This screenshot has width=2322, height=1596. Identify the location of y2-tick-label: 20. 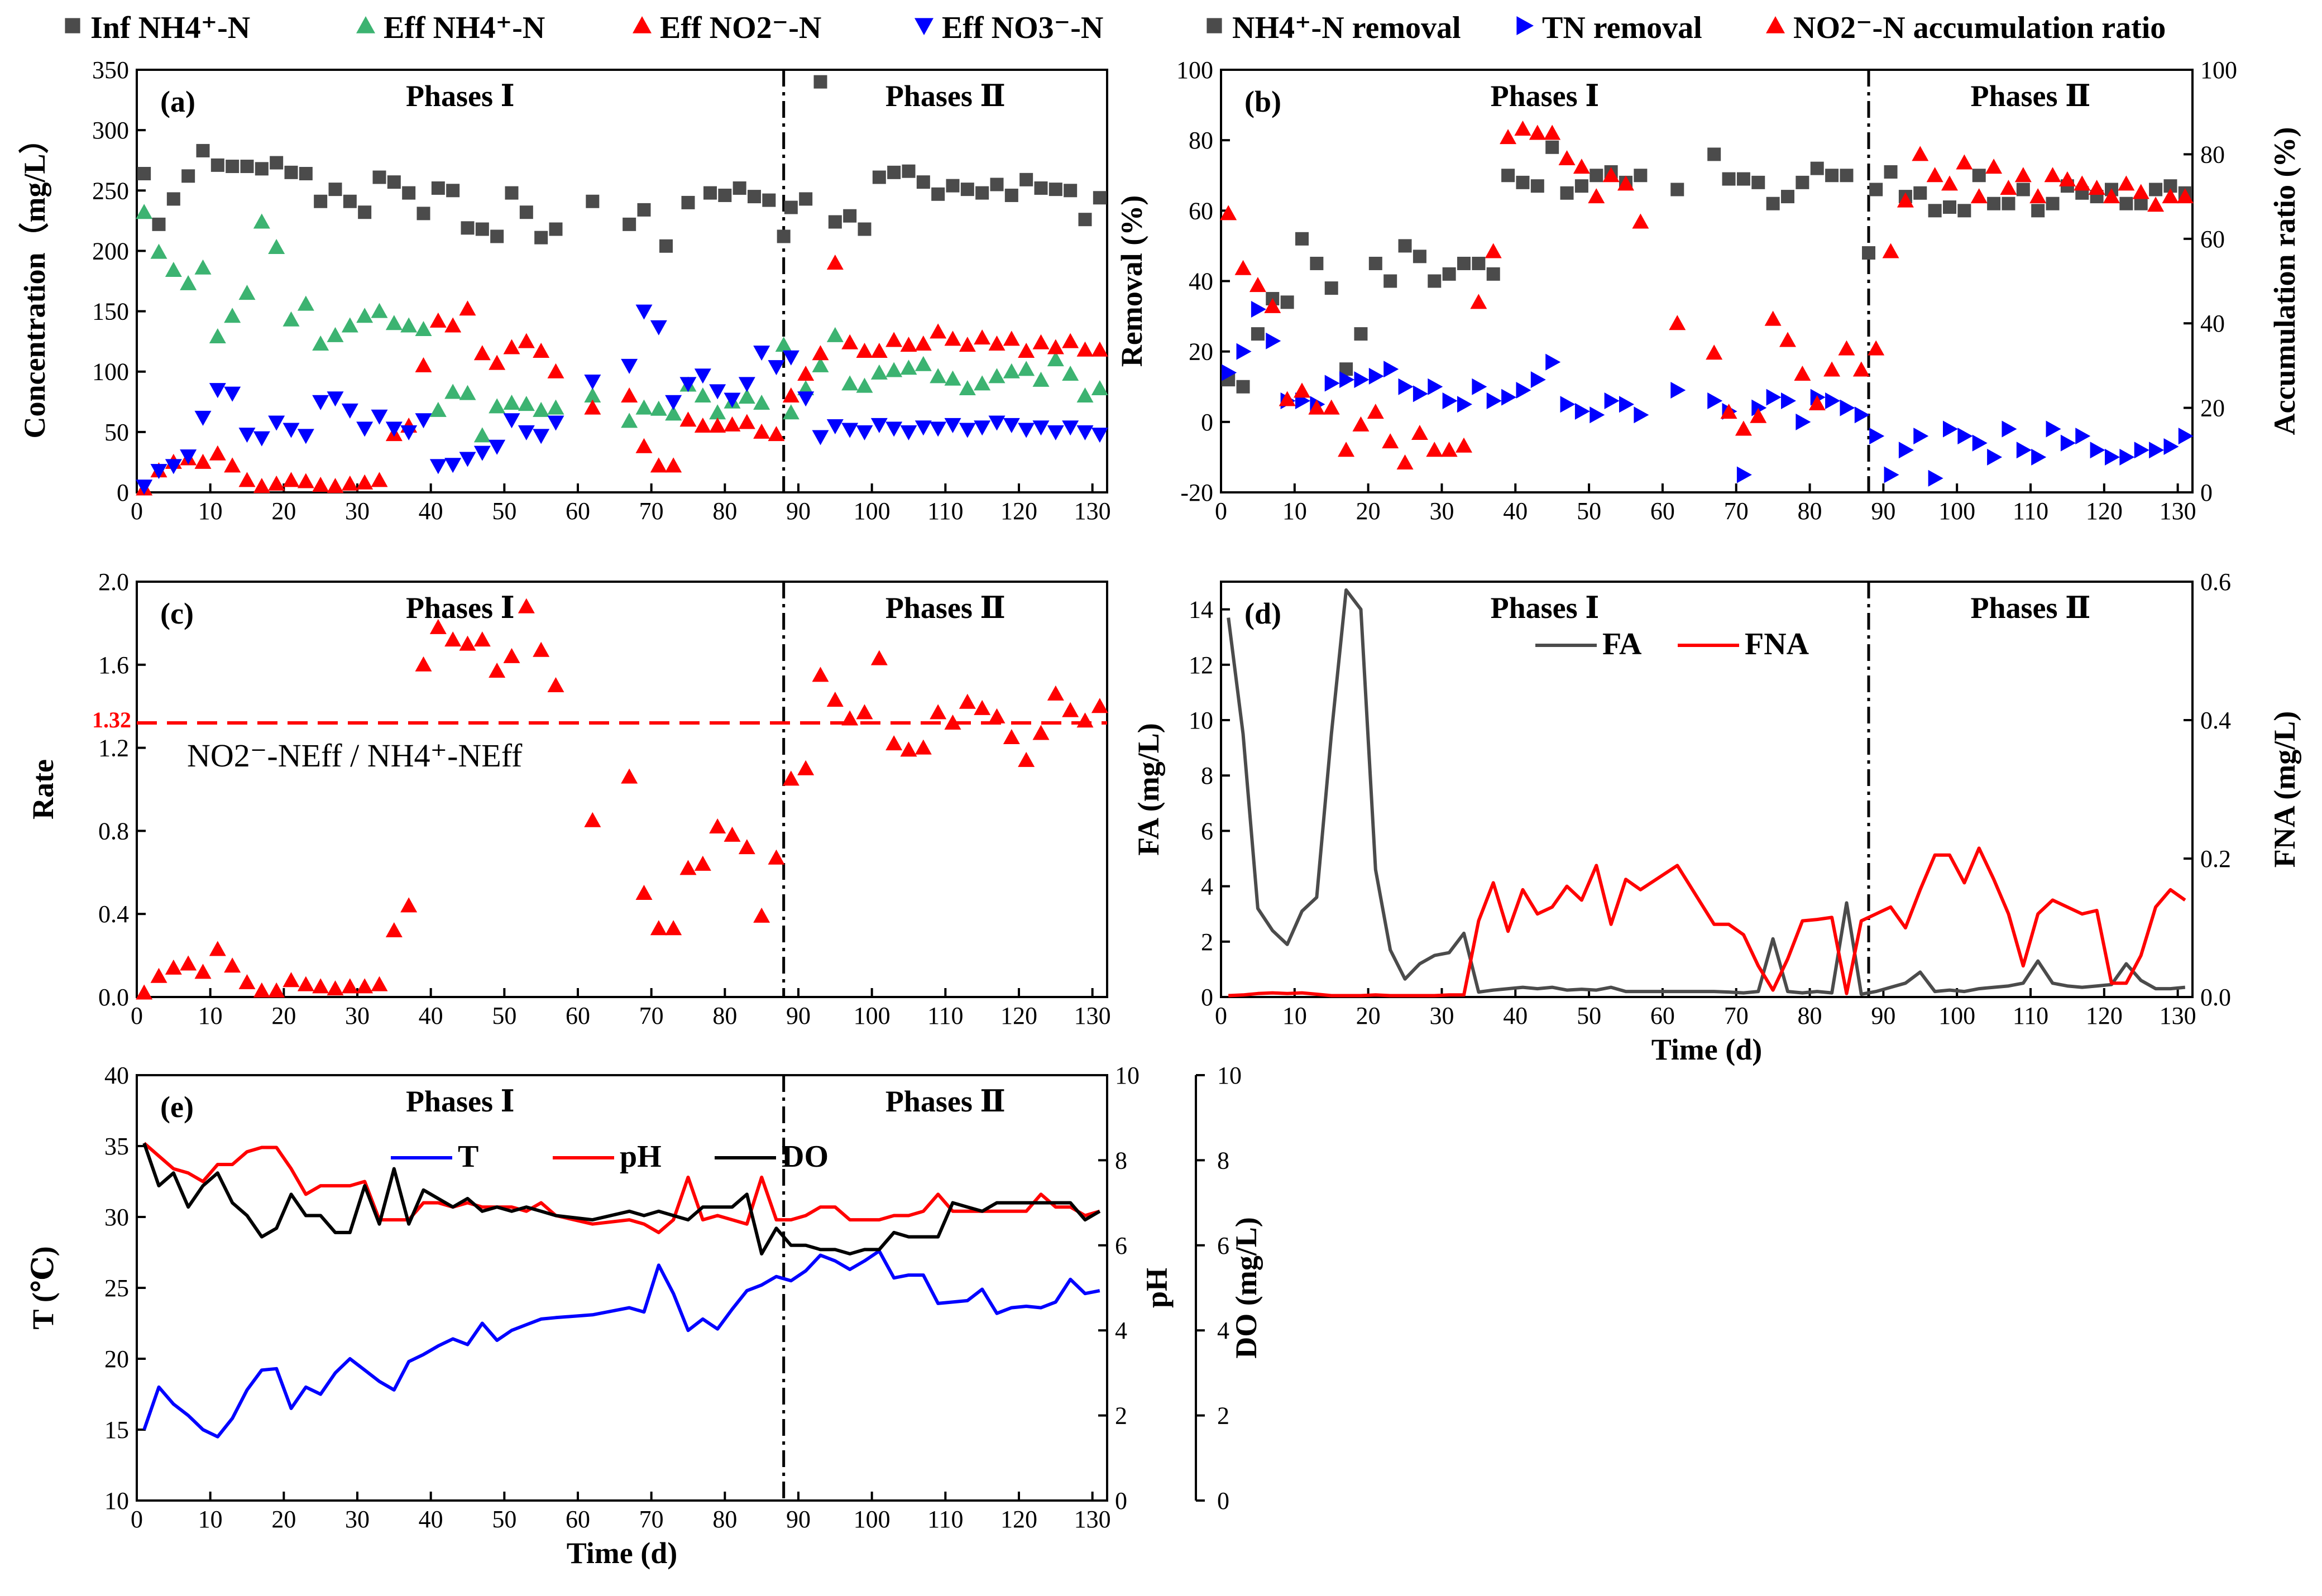
(2213, 408).